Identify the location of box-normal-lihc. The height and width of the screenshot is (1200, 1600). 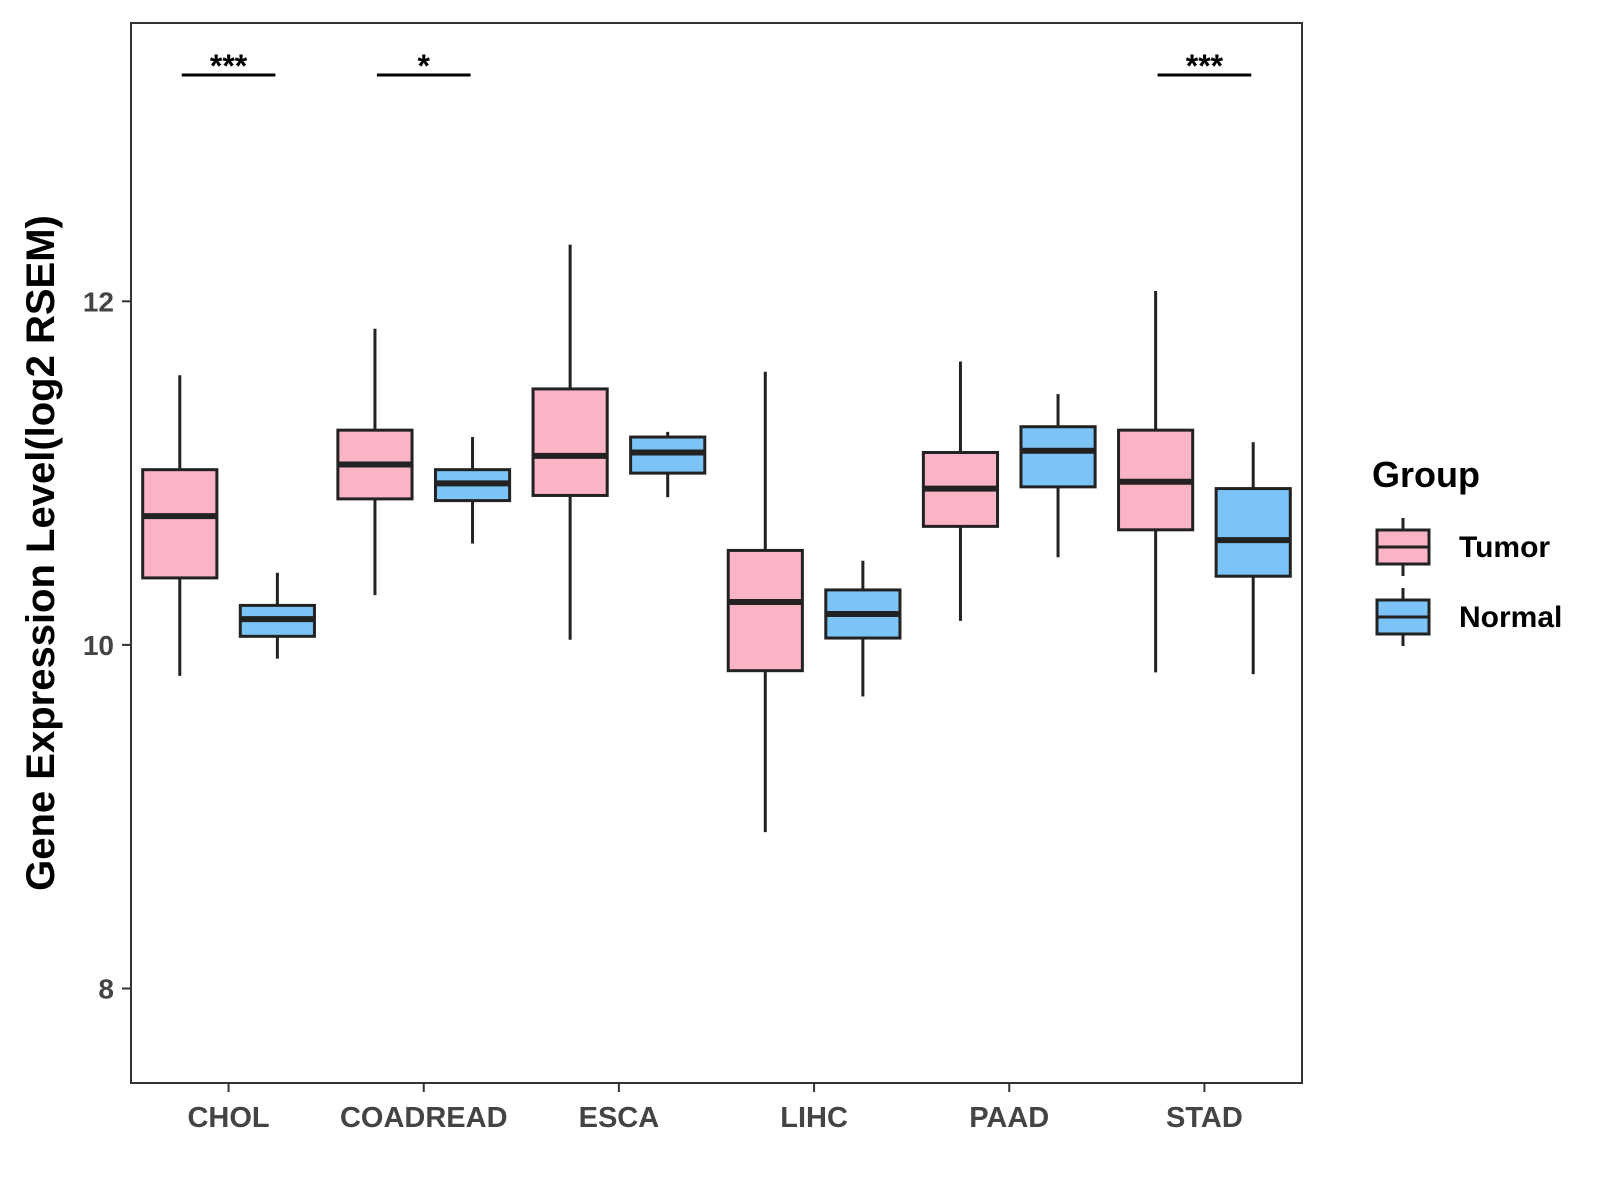
(863, 628).